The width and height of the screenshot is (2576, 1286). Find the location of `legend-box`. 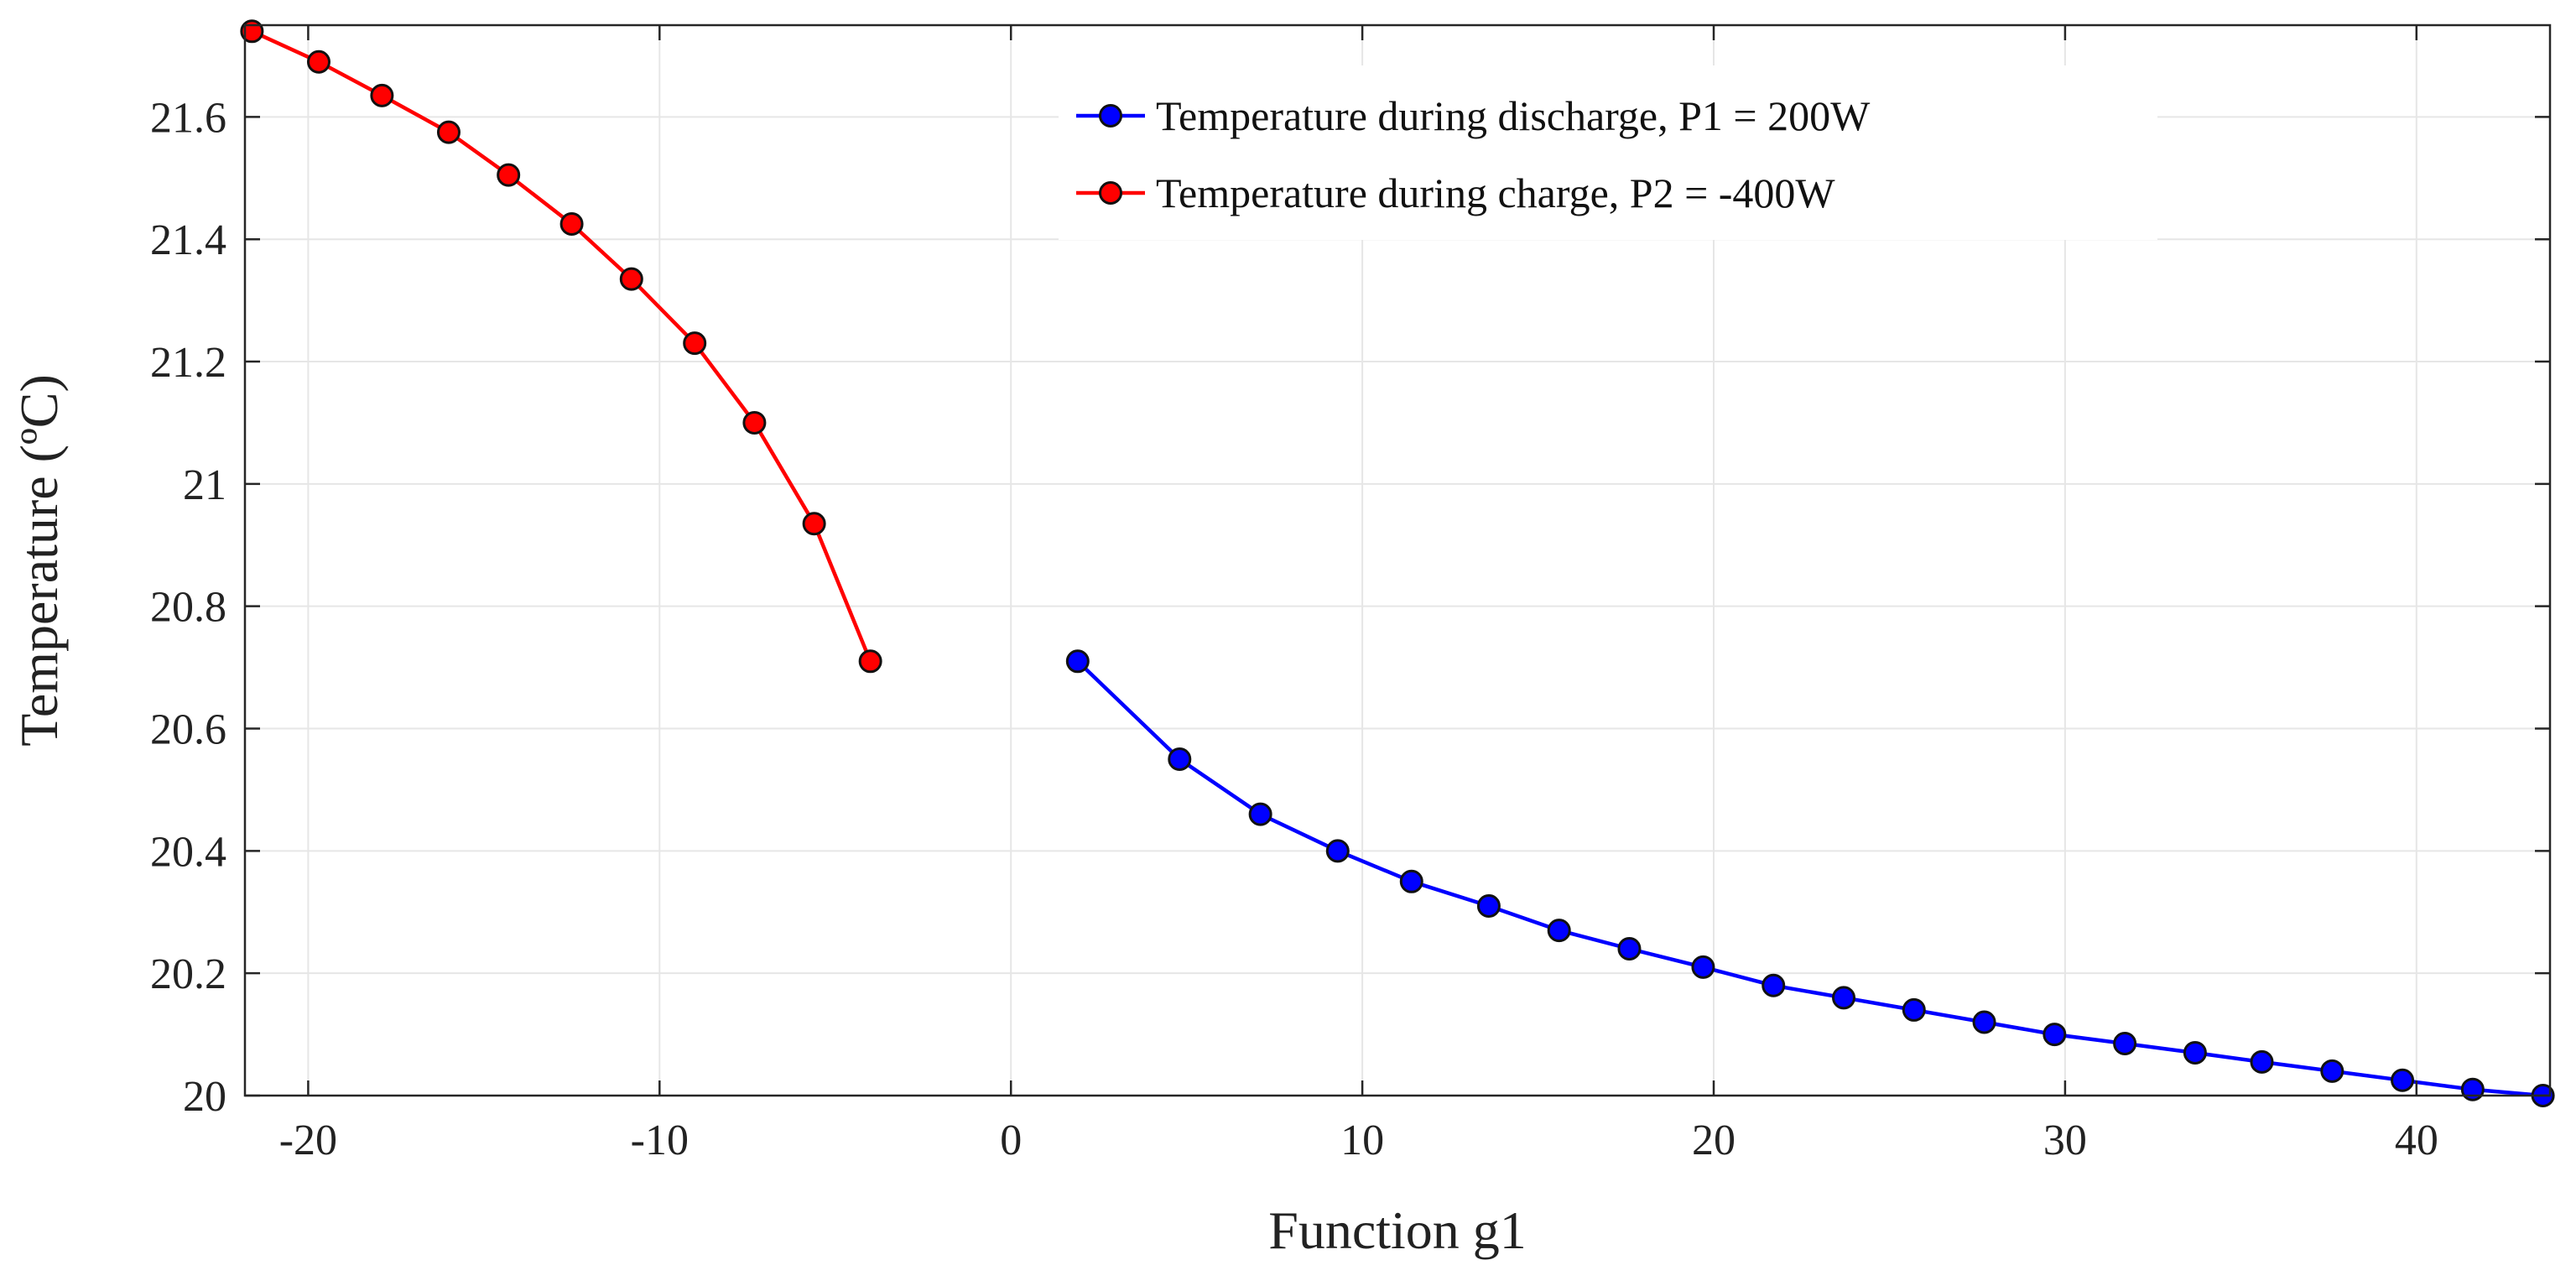

legend-box is located at coordinates (1608, 152).